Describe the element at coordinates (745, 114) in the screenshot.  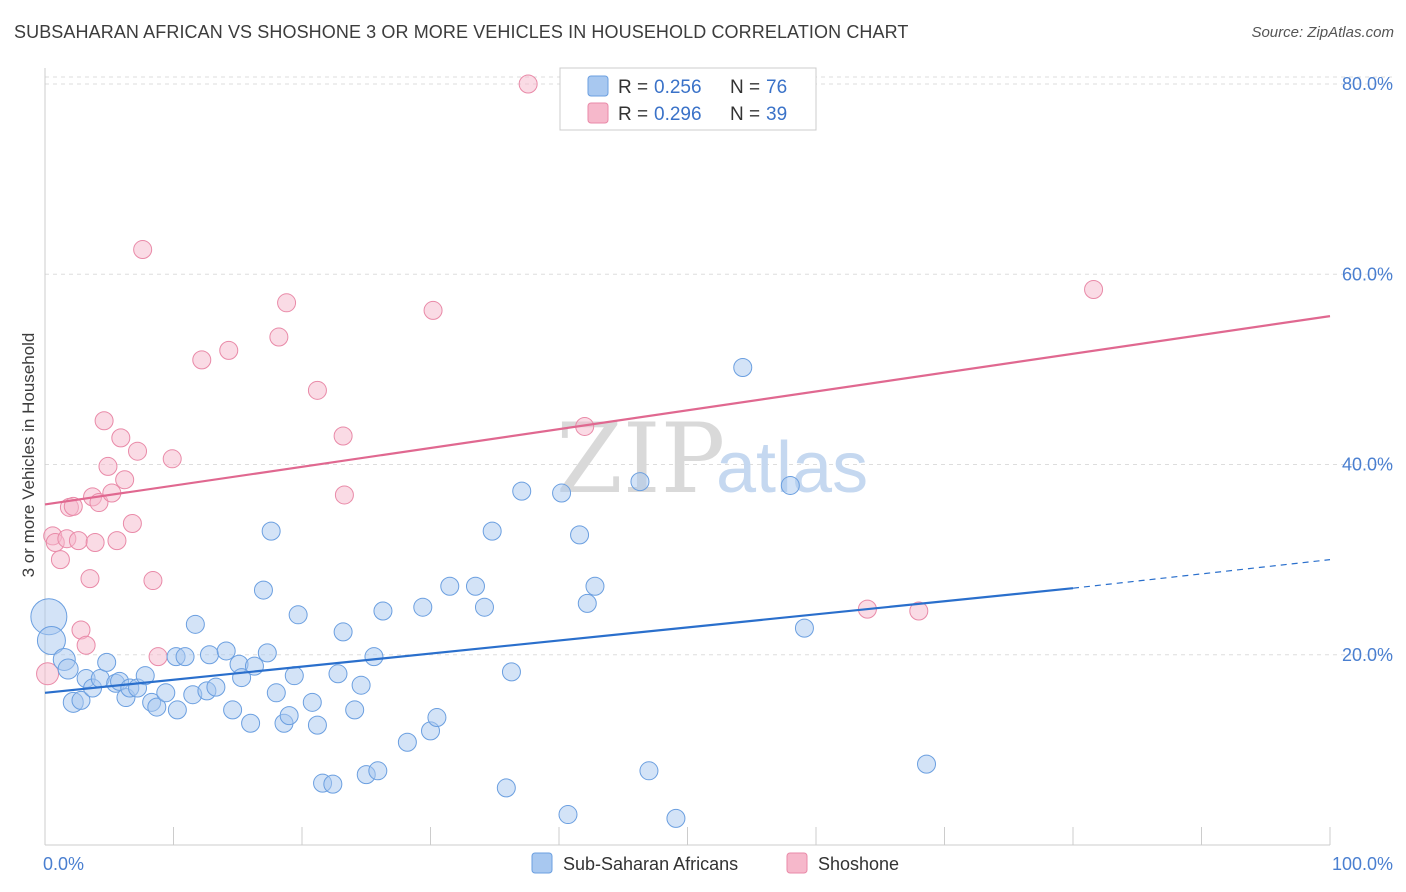
I see `legend-n-label-pink: N =` at that location.